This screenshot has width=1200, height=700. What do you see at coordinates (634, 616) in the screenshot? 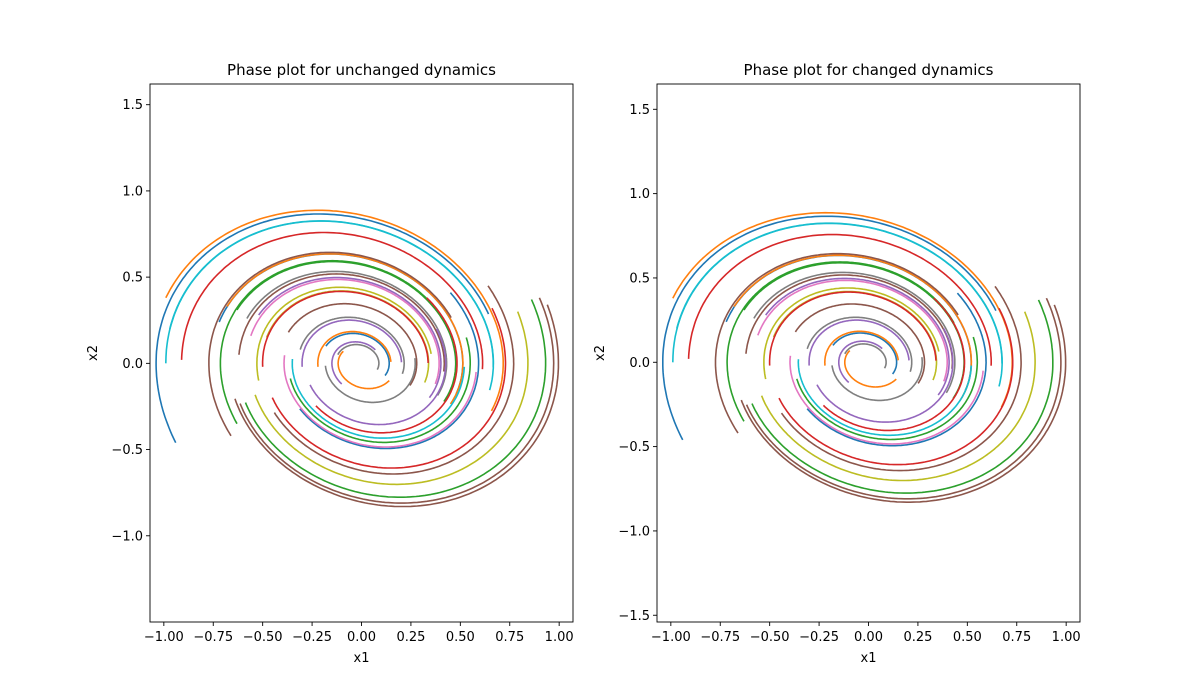
I see `y-tick-label: −1.5` at bounding box center [634, 616].